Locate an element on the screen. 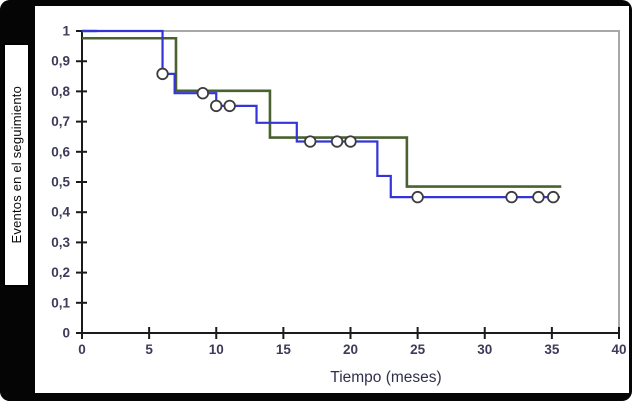 Image resolution: width=632 pixels, height=401 pixels. x-tick-label: 0 is located at coordinates (82, 349).